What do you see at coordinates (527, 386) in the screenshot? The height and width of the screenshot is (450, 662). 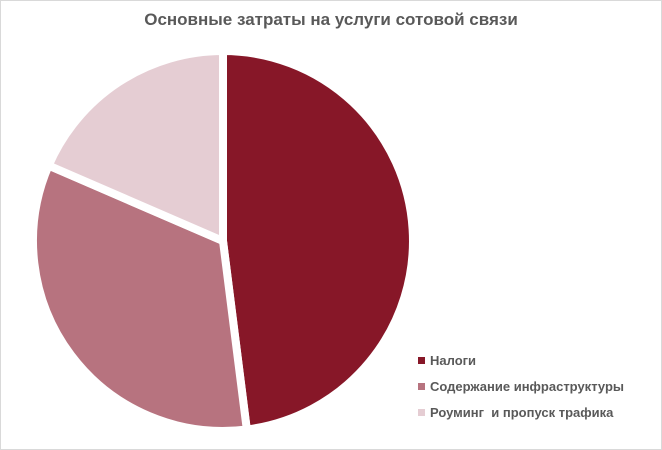 I see `legend-label: Содержание инфраструктуры` at bounding box center [527, 386].